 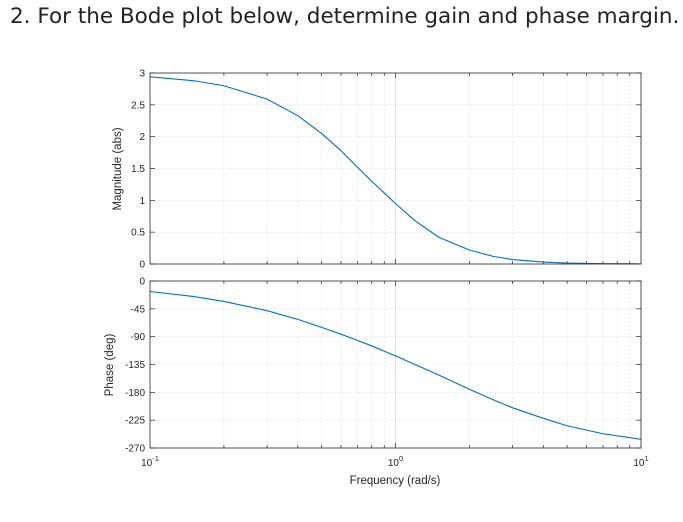 What do you see at coordinates (135, 393) in the screenshot?
I see `phase-ytick-label: -180` at bounding box center [135, 393].